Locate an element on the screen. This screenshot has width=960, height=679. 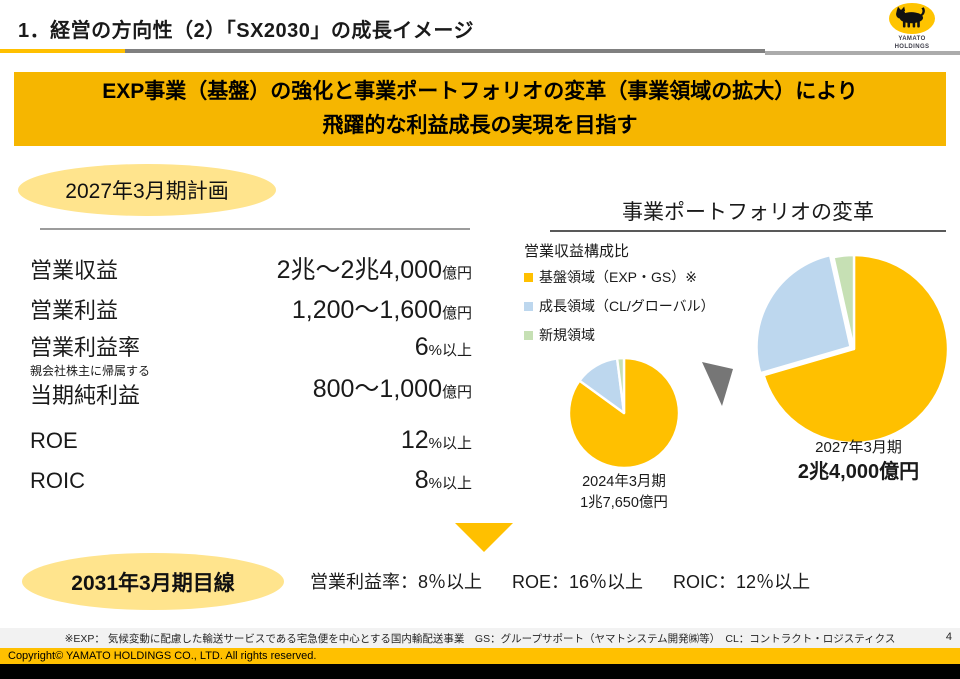
metric-row-revenue: 営業収益 2兆～2兆4,000億円 is located at coordinates (251, 268).